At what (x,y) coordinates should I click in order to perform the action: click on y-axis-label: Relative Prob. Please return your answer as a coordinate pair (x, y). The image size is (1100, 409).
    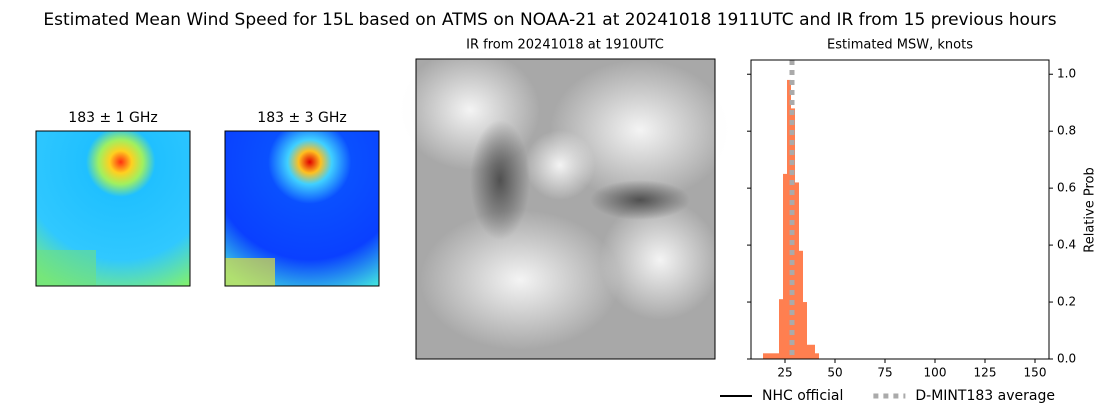
    Looking at the image, I should click on (1090, 209).